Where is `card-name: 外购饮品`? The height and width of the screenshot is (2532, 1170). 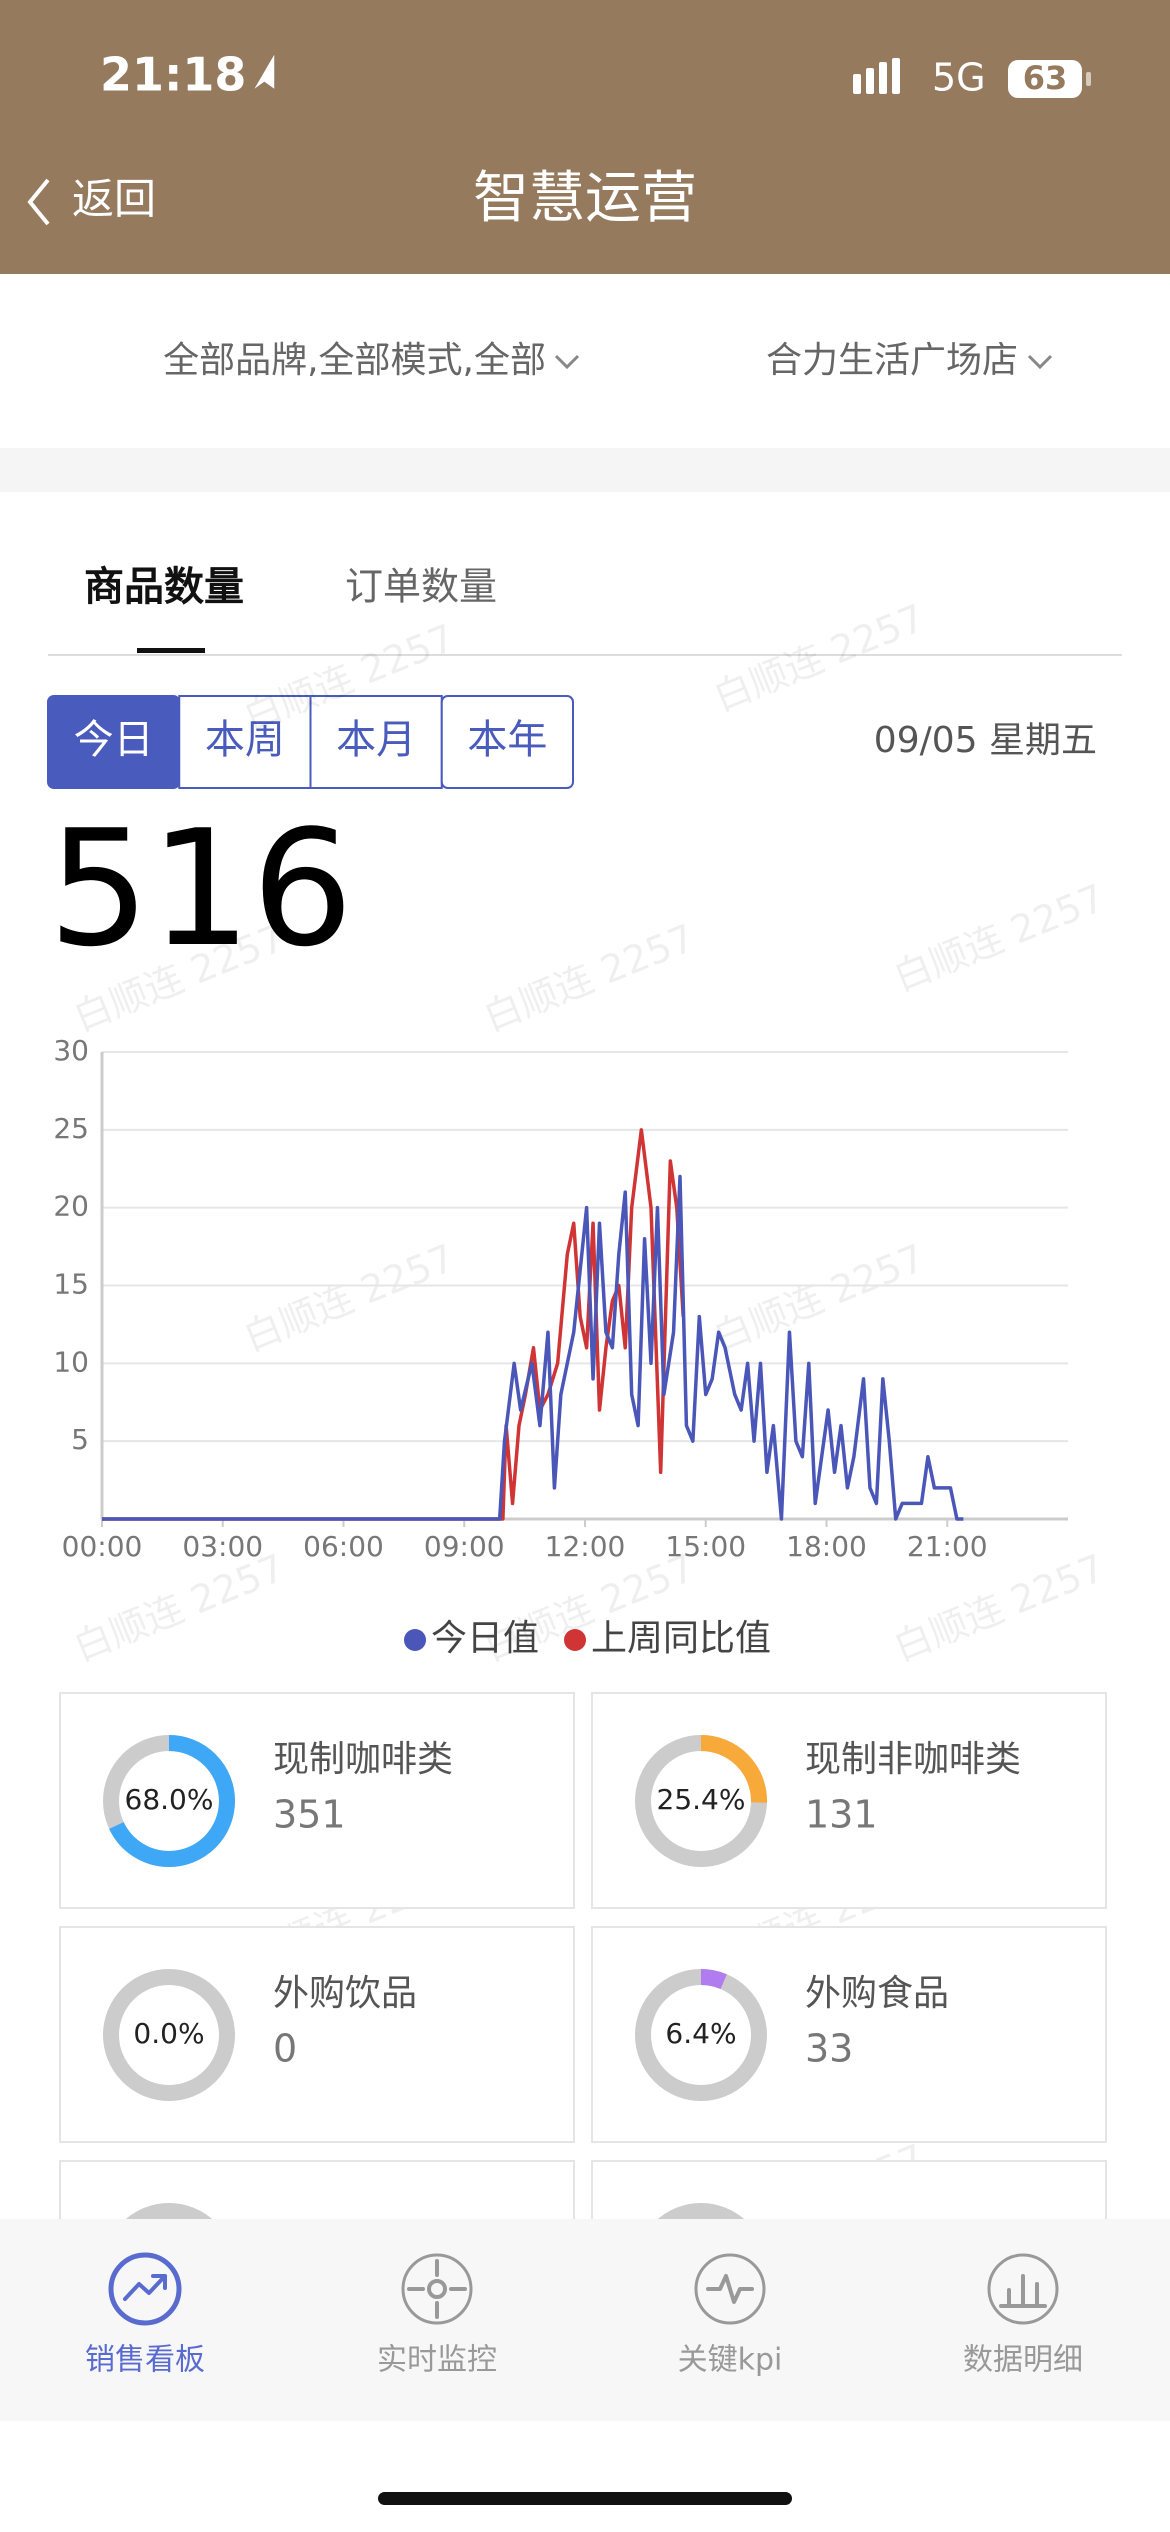 card-name: 外购饮品 is located at coordinates (345, 1993).